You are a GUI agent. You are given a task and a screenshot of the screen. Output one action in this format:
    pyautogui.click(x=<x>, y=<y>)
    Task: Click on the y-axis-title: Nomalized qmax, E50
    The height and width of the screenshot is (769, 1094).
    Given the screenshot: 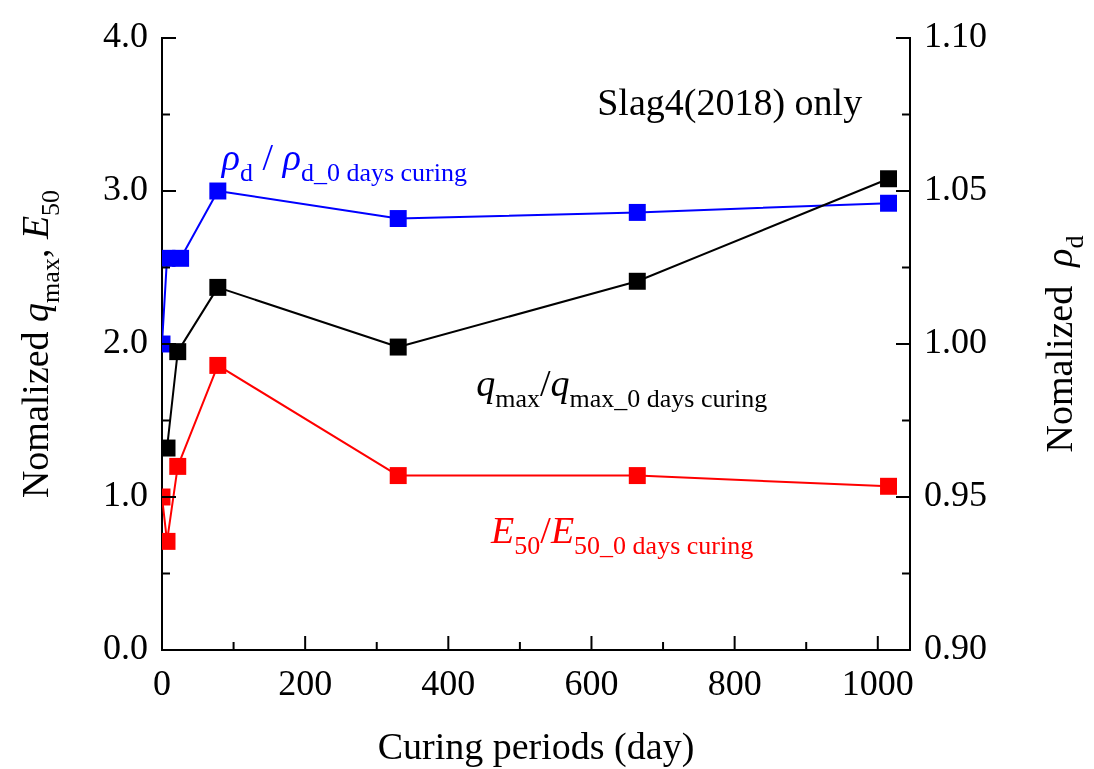 What is the action you would take?
    pyautogui.click(x=39, y=344)
    